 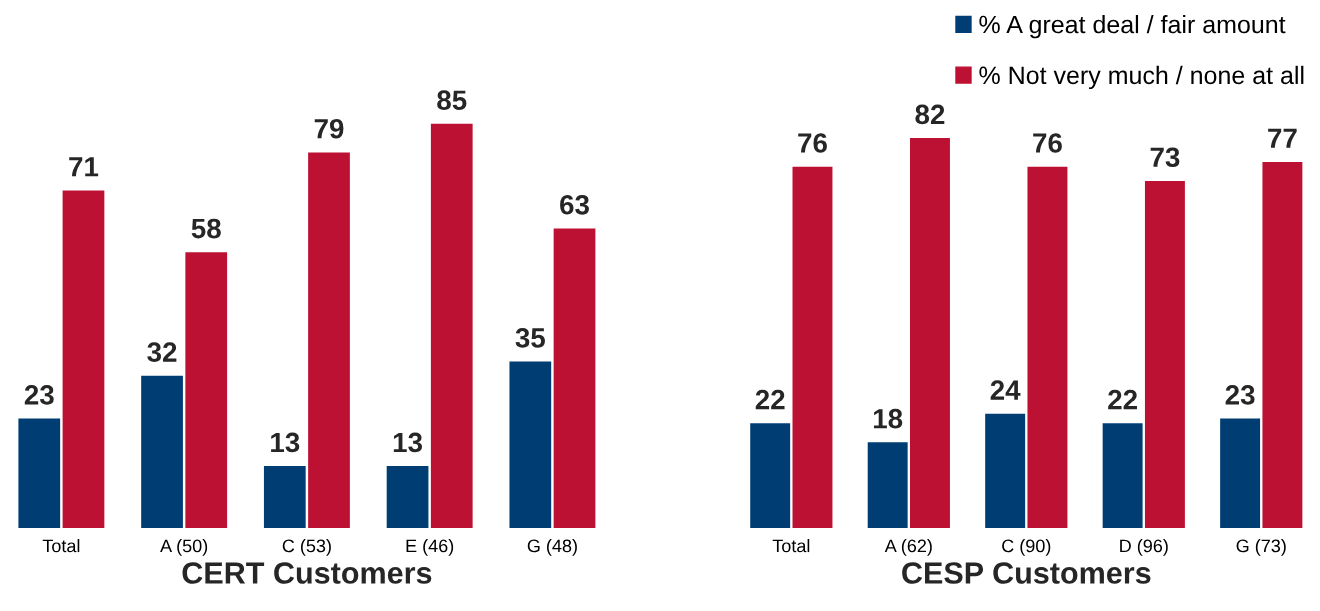 What do you see at coordinates (574, 204) in the screenshot?
I see `data-label: 63` at bounding box center [574, 204].